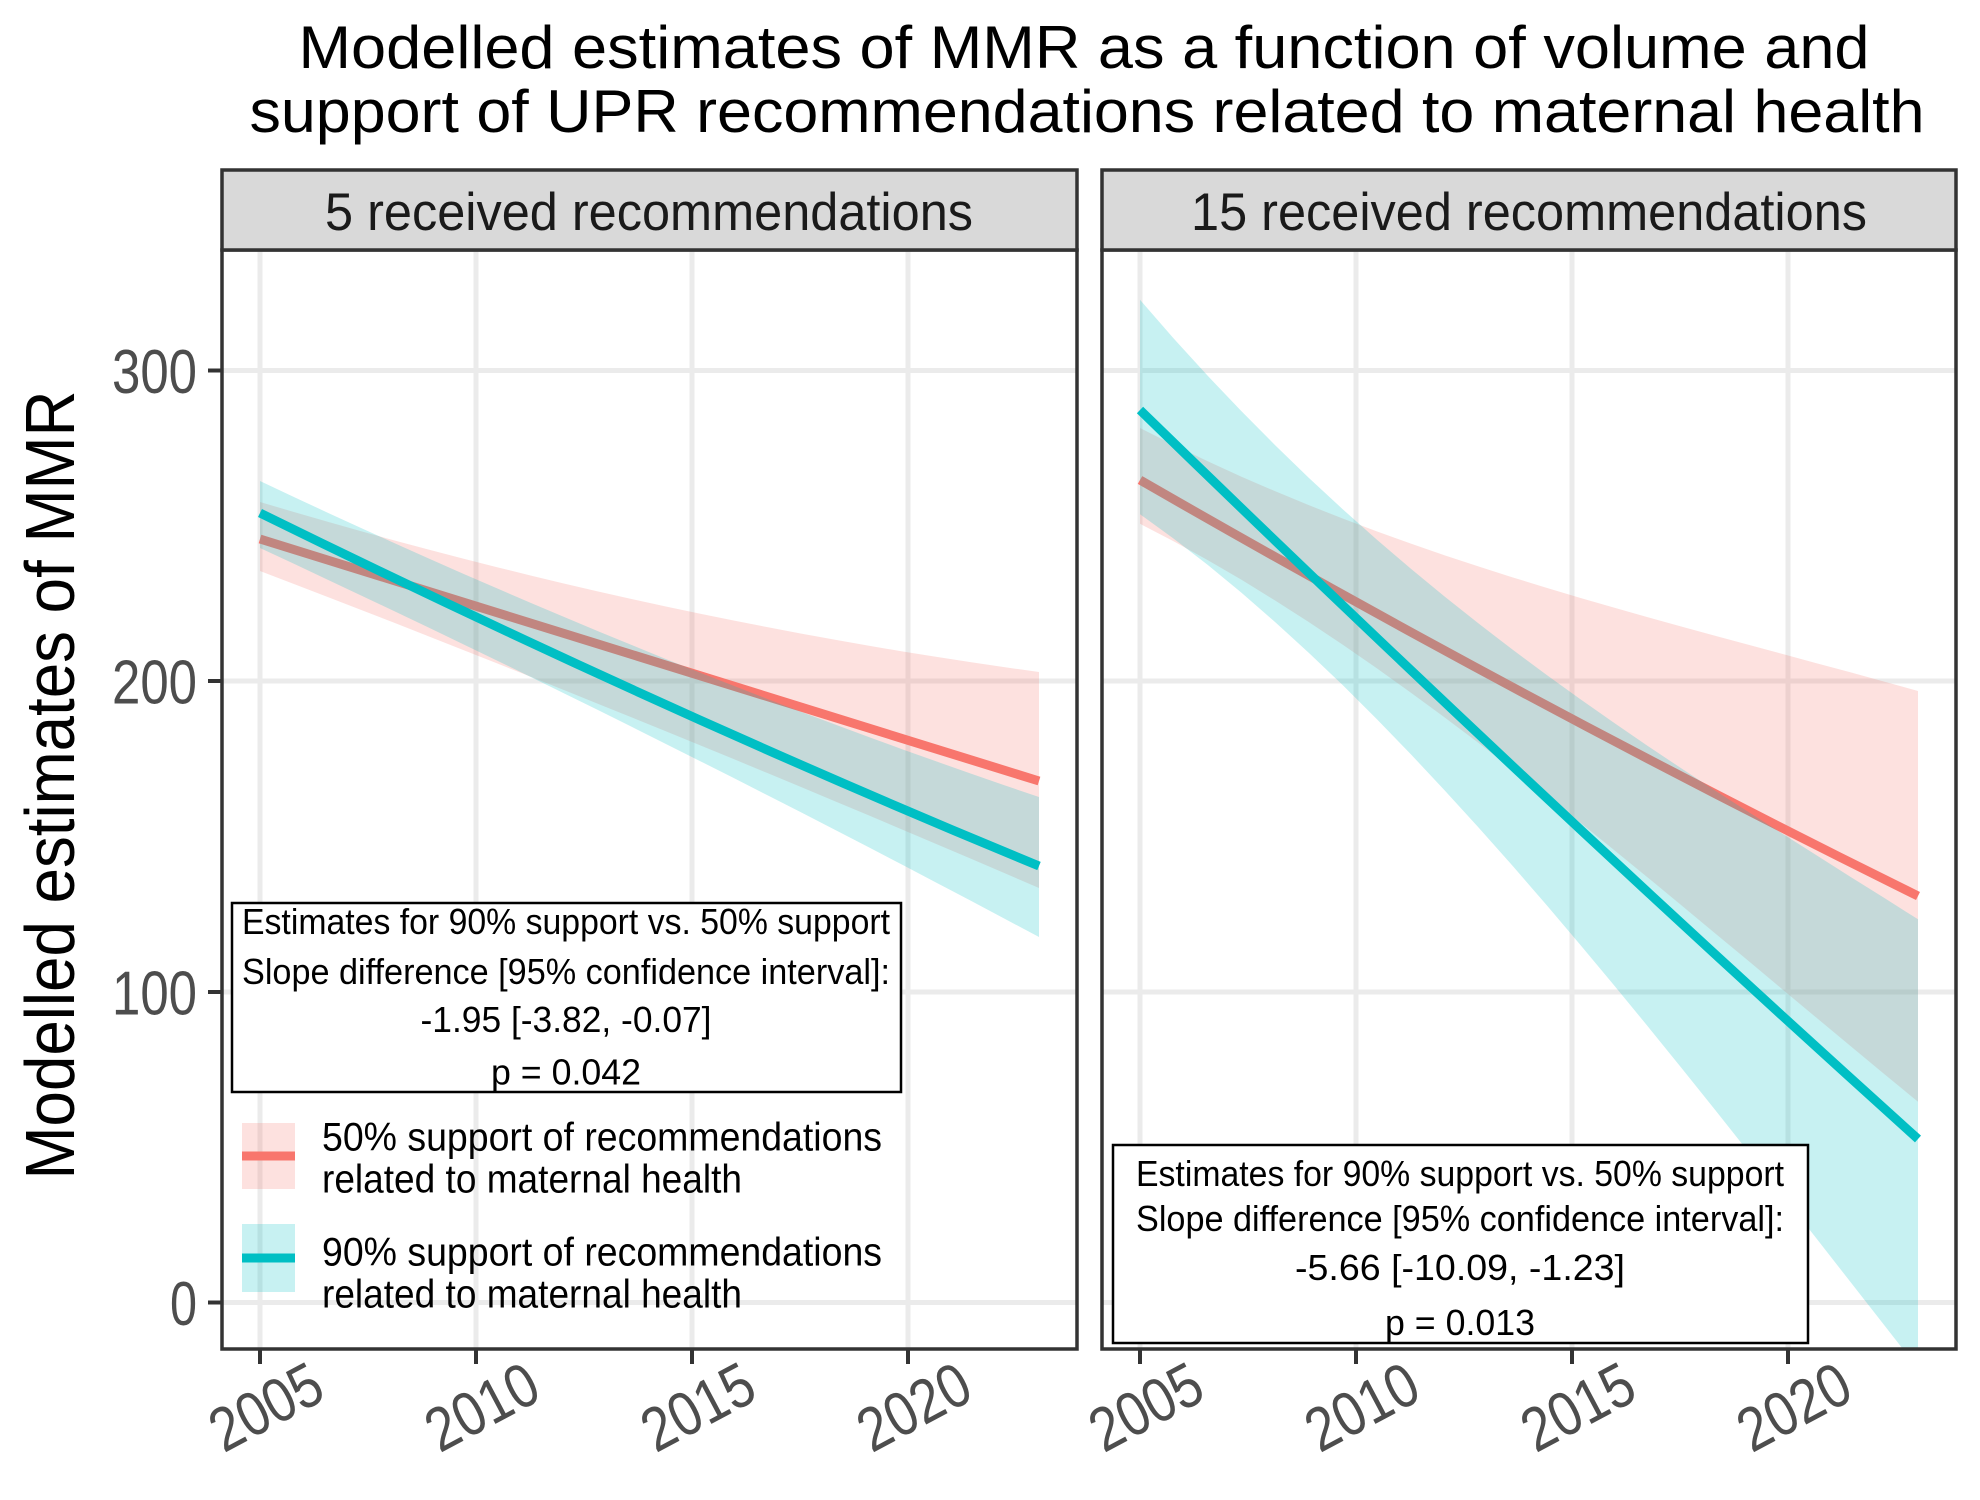 This screenshot has width=1980, height=1500. Describe the element at coordinates (50, 785) in the screenshot. I see `svg-text: Modelled estimates of MMR` at that location.